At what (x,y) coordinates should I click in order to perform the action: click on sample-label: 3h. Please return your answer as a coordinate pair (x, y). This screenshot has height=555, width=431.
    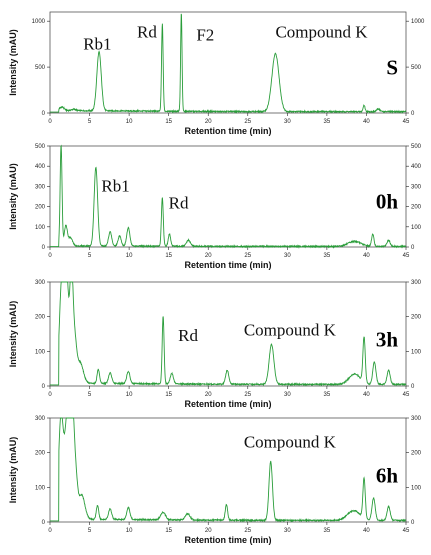
    Looking at the image, I should click on (387, 339).